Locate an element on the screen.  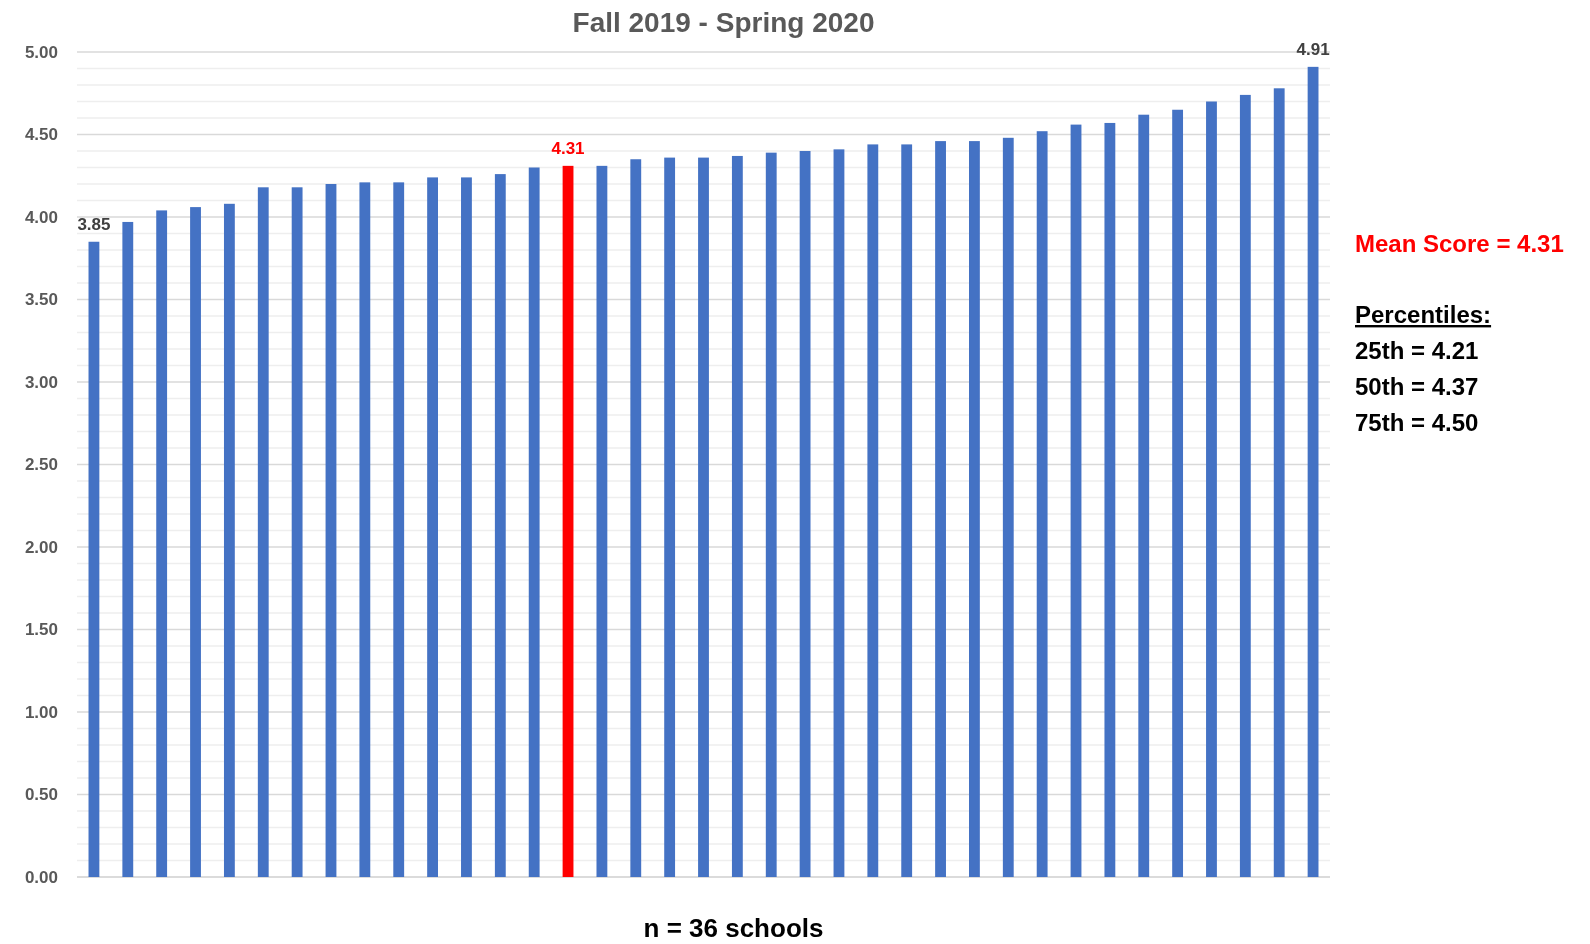
y-tick-label: 3.00 is located at coordinates (41, 382).